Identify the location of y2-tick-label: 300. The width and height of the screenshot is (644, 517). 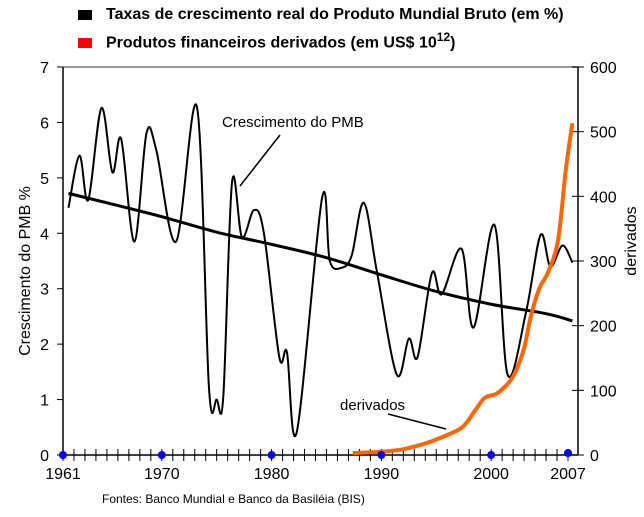
(603, 262).